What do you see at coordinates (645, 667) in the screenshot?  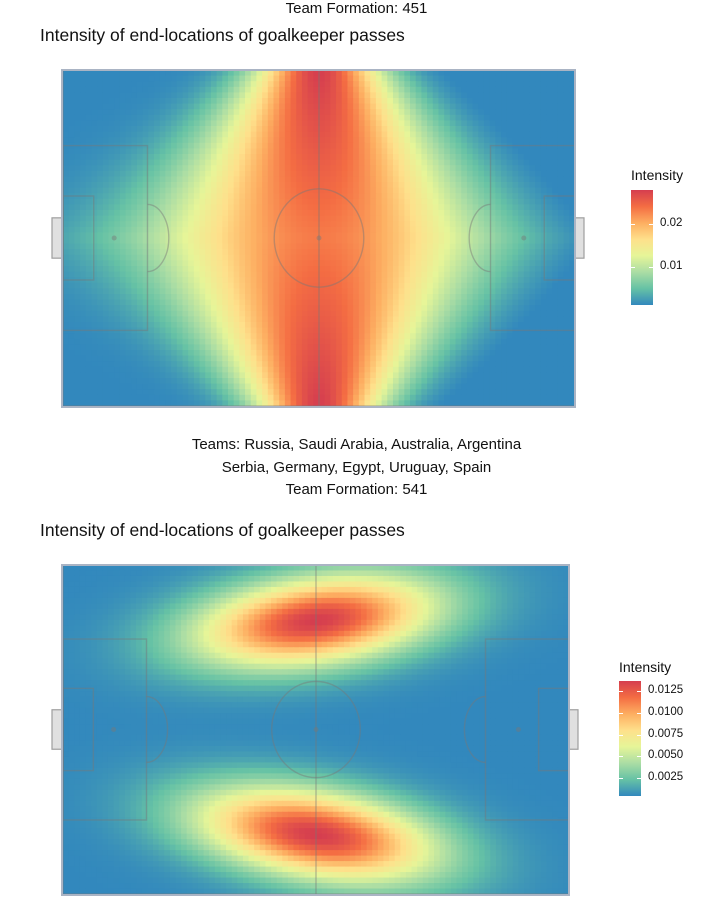 I see `chart2-legend-title: Intensity` at bounding box center [645, 667].